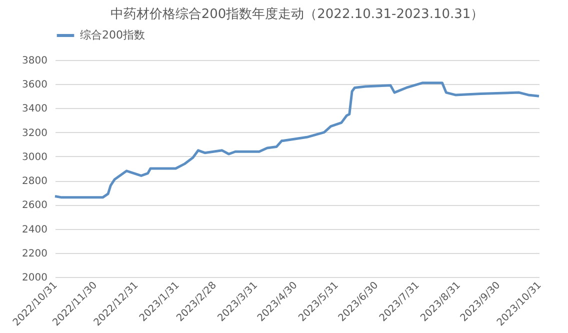  I want to click on y-tick-label: 3800, so click(35, 61).